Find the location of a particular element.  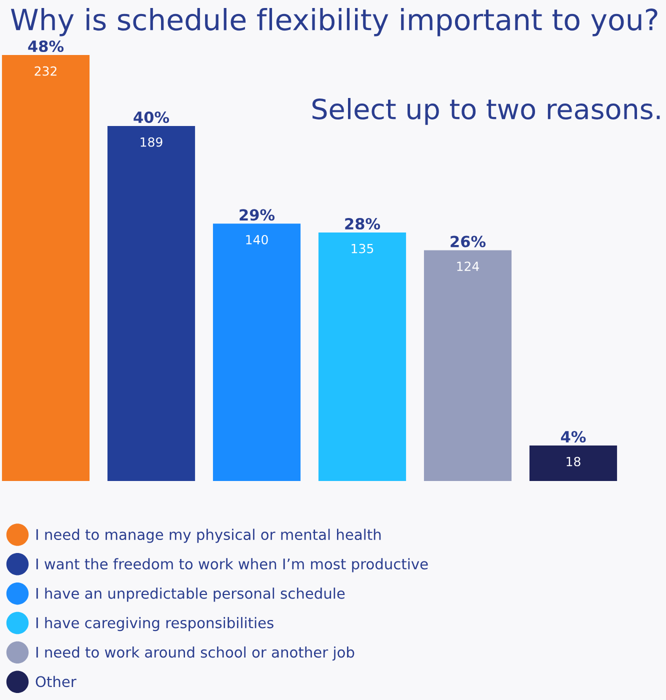

legend-label: I want the freedom to work when I’m most productive is located at coordinates (232, 565).